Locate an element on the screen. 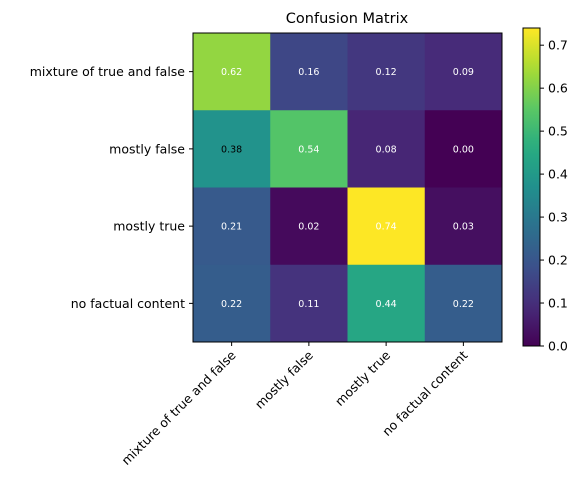 The width and height of the screenshot is (579, 494). cell-value-label: 0.09 is located at coordinates (463, 72).